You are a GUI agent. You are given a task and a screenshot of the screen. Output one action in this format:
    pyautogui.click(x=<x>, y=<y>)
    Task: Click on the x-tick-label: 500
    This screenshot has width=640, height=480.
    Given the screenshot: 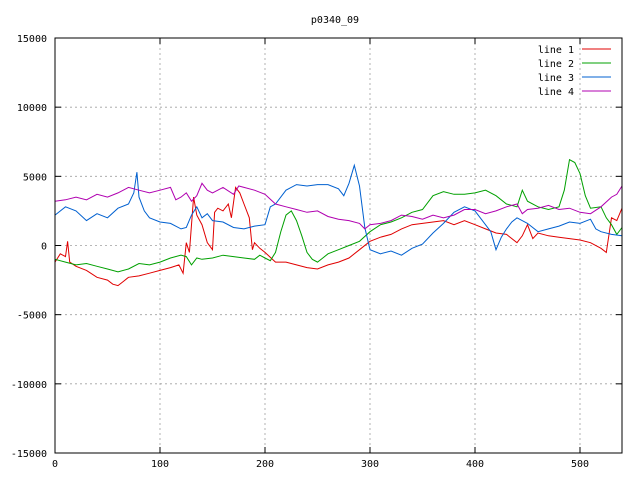 What is the action you would take?
    pyautogui.click(x=580, y=464)
    